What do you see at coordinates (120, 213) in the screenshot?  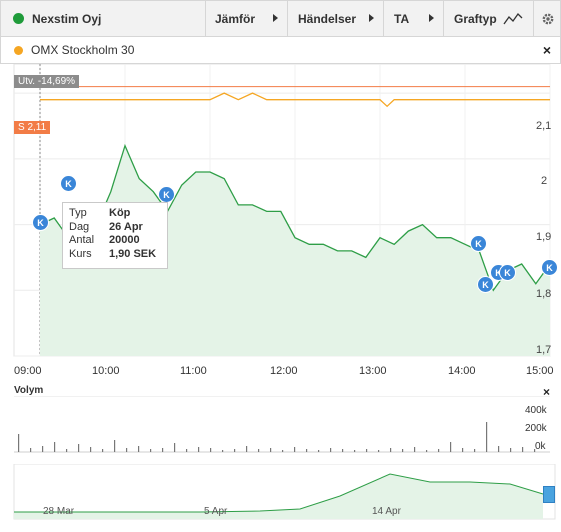 I see `tooltip-typ-value: Köp` at bounding box center [120, 213].